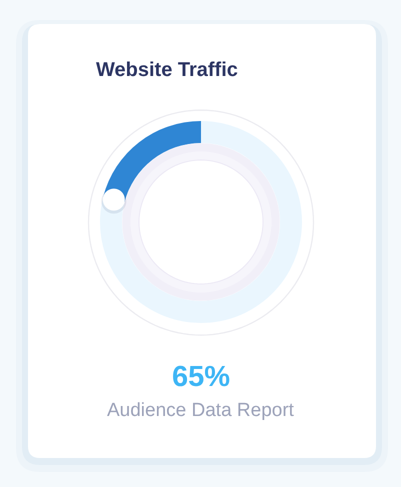 The image size is (401, 487). What do you see at coordinates (167, 70) in the screenshot?
I see `chart-title: Website Traffic` at bounding box center [167, 70].